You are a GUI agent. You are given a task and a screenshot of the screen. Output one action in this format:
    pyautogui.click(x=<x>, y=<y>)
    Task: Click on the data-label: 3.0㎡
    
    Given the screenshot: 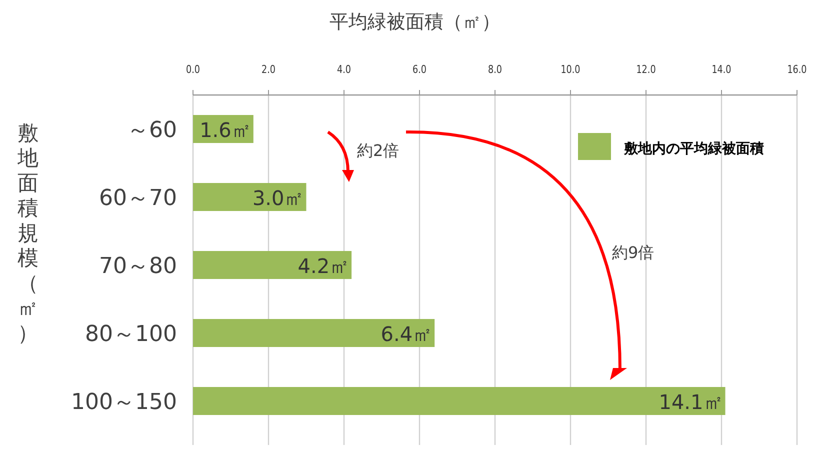 What is the action you would take?
    pyautogui.click(x=278, y=198)
    